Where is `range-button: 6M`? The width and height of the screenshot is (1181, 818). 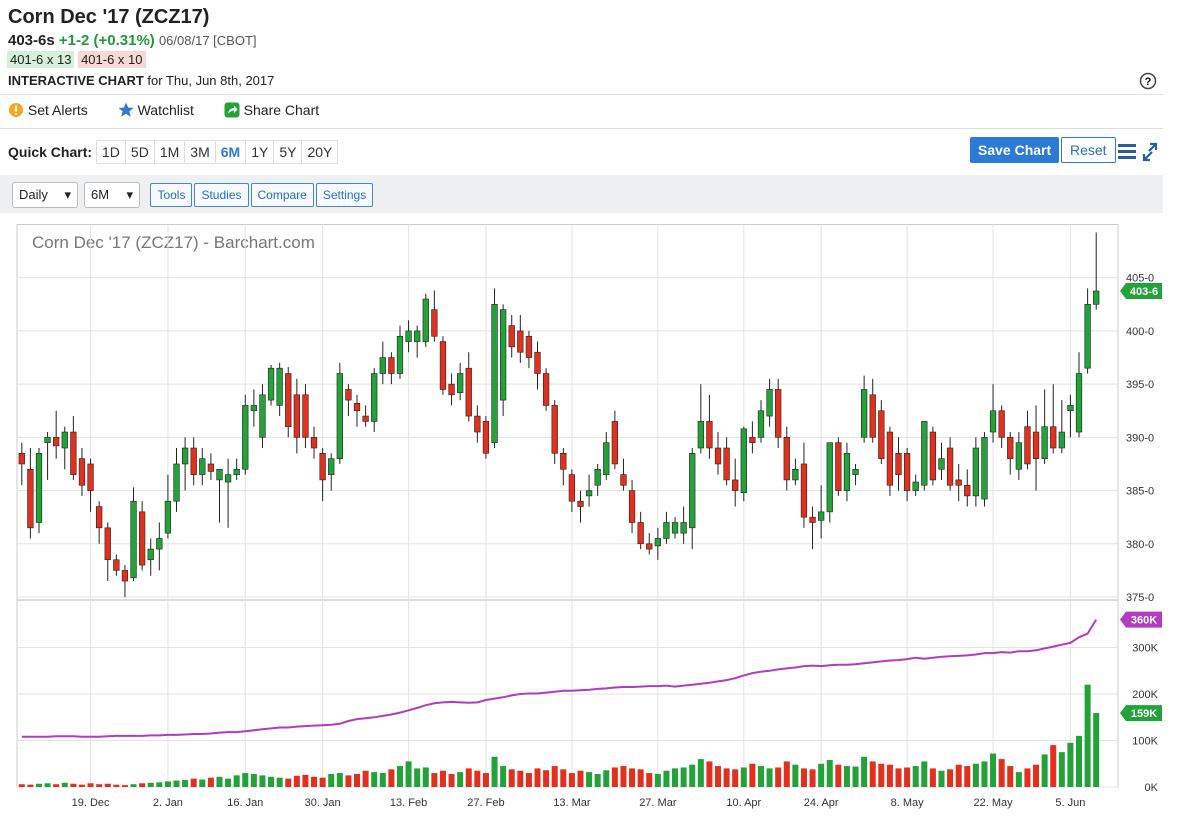 range-button: 6M is located at coordinates (230, 152).